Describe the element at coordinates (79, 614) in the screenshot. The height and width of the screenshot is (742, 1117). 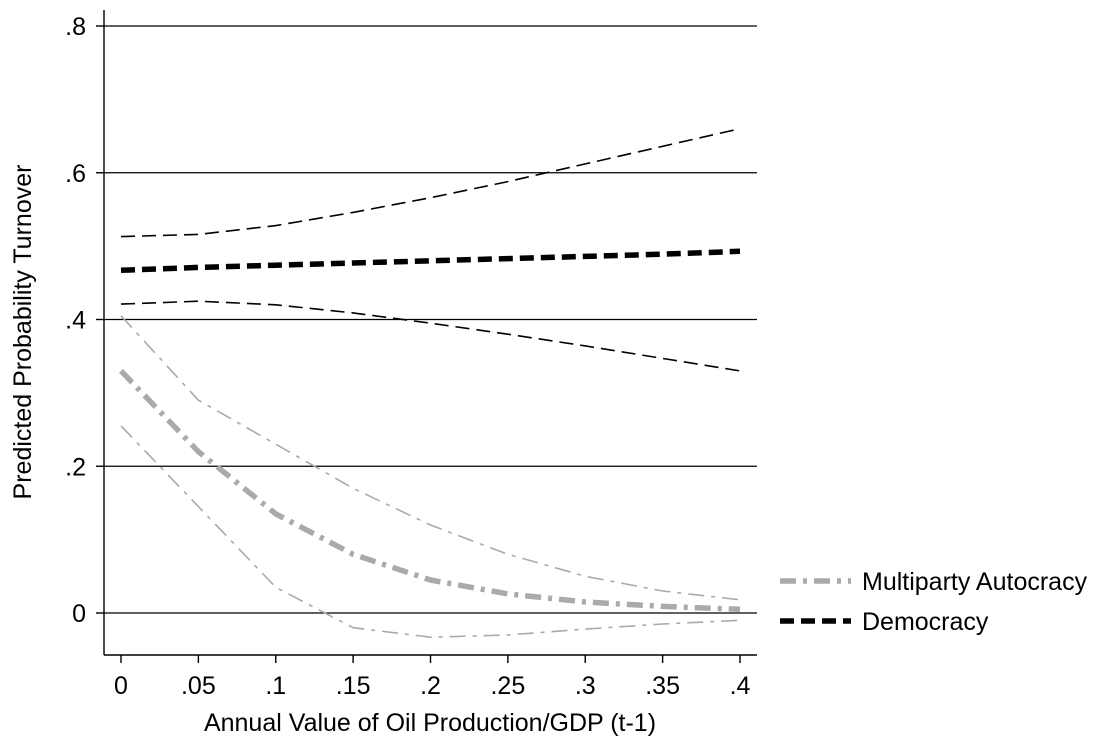
I see `y-tick-label: 0` at that location.